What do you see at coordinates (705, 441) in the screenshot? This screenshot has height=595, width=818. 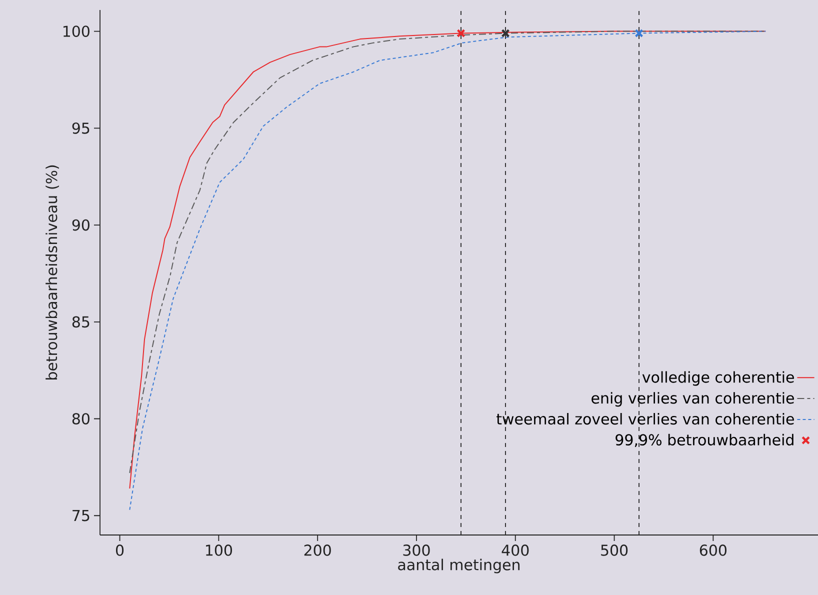 I see `legend-label: 99,9% betrouwbaarheid` at bounding box center [705, 441].